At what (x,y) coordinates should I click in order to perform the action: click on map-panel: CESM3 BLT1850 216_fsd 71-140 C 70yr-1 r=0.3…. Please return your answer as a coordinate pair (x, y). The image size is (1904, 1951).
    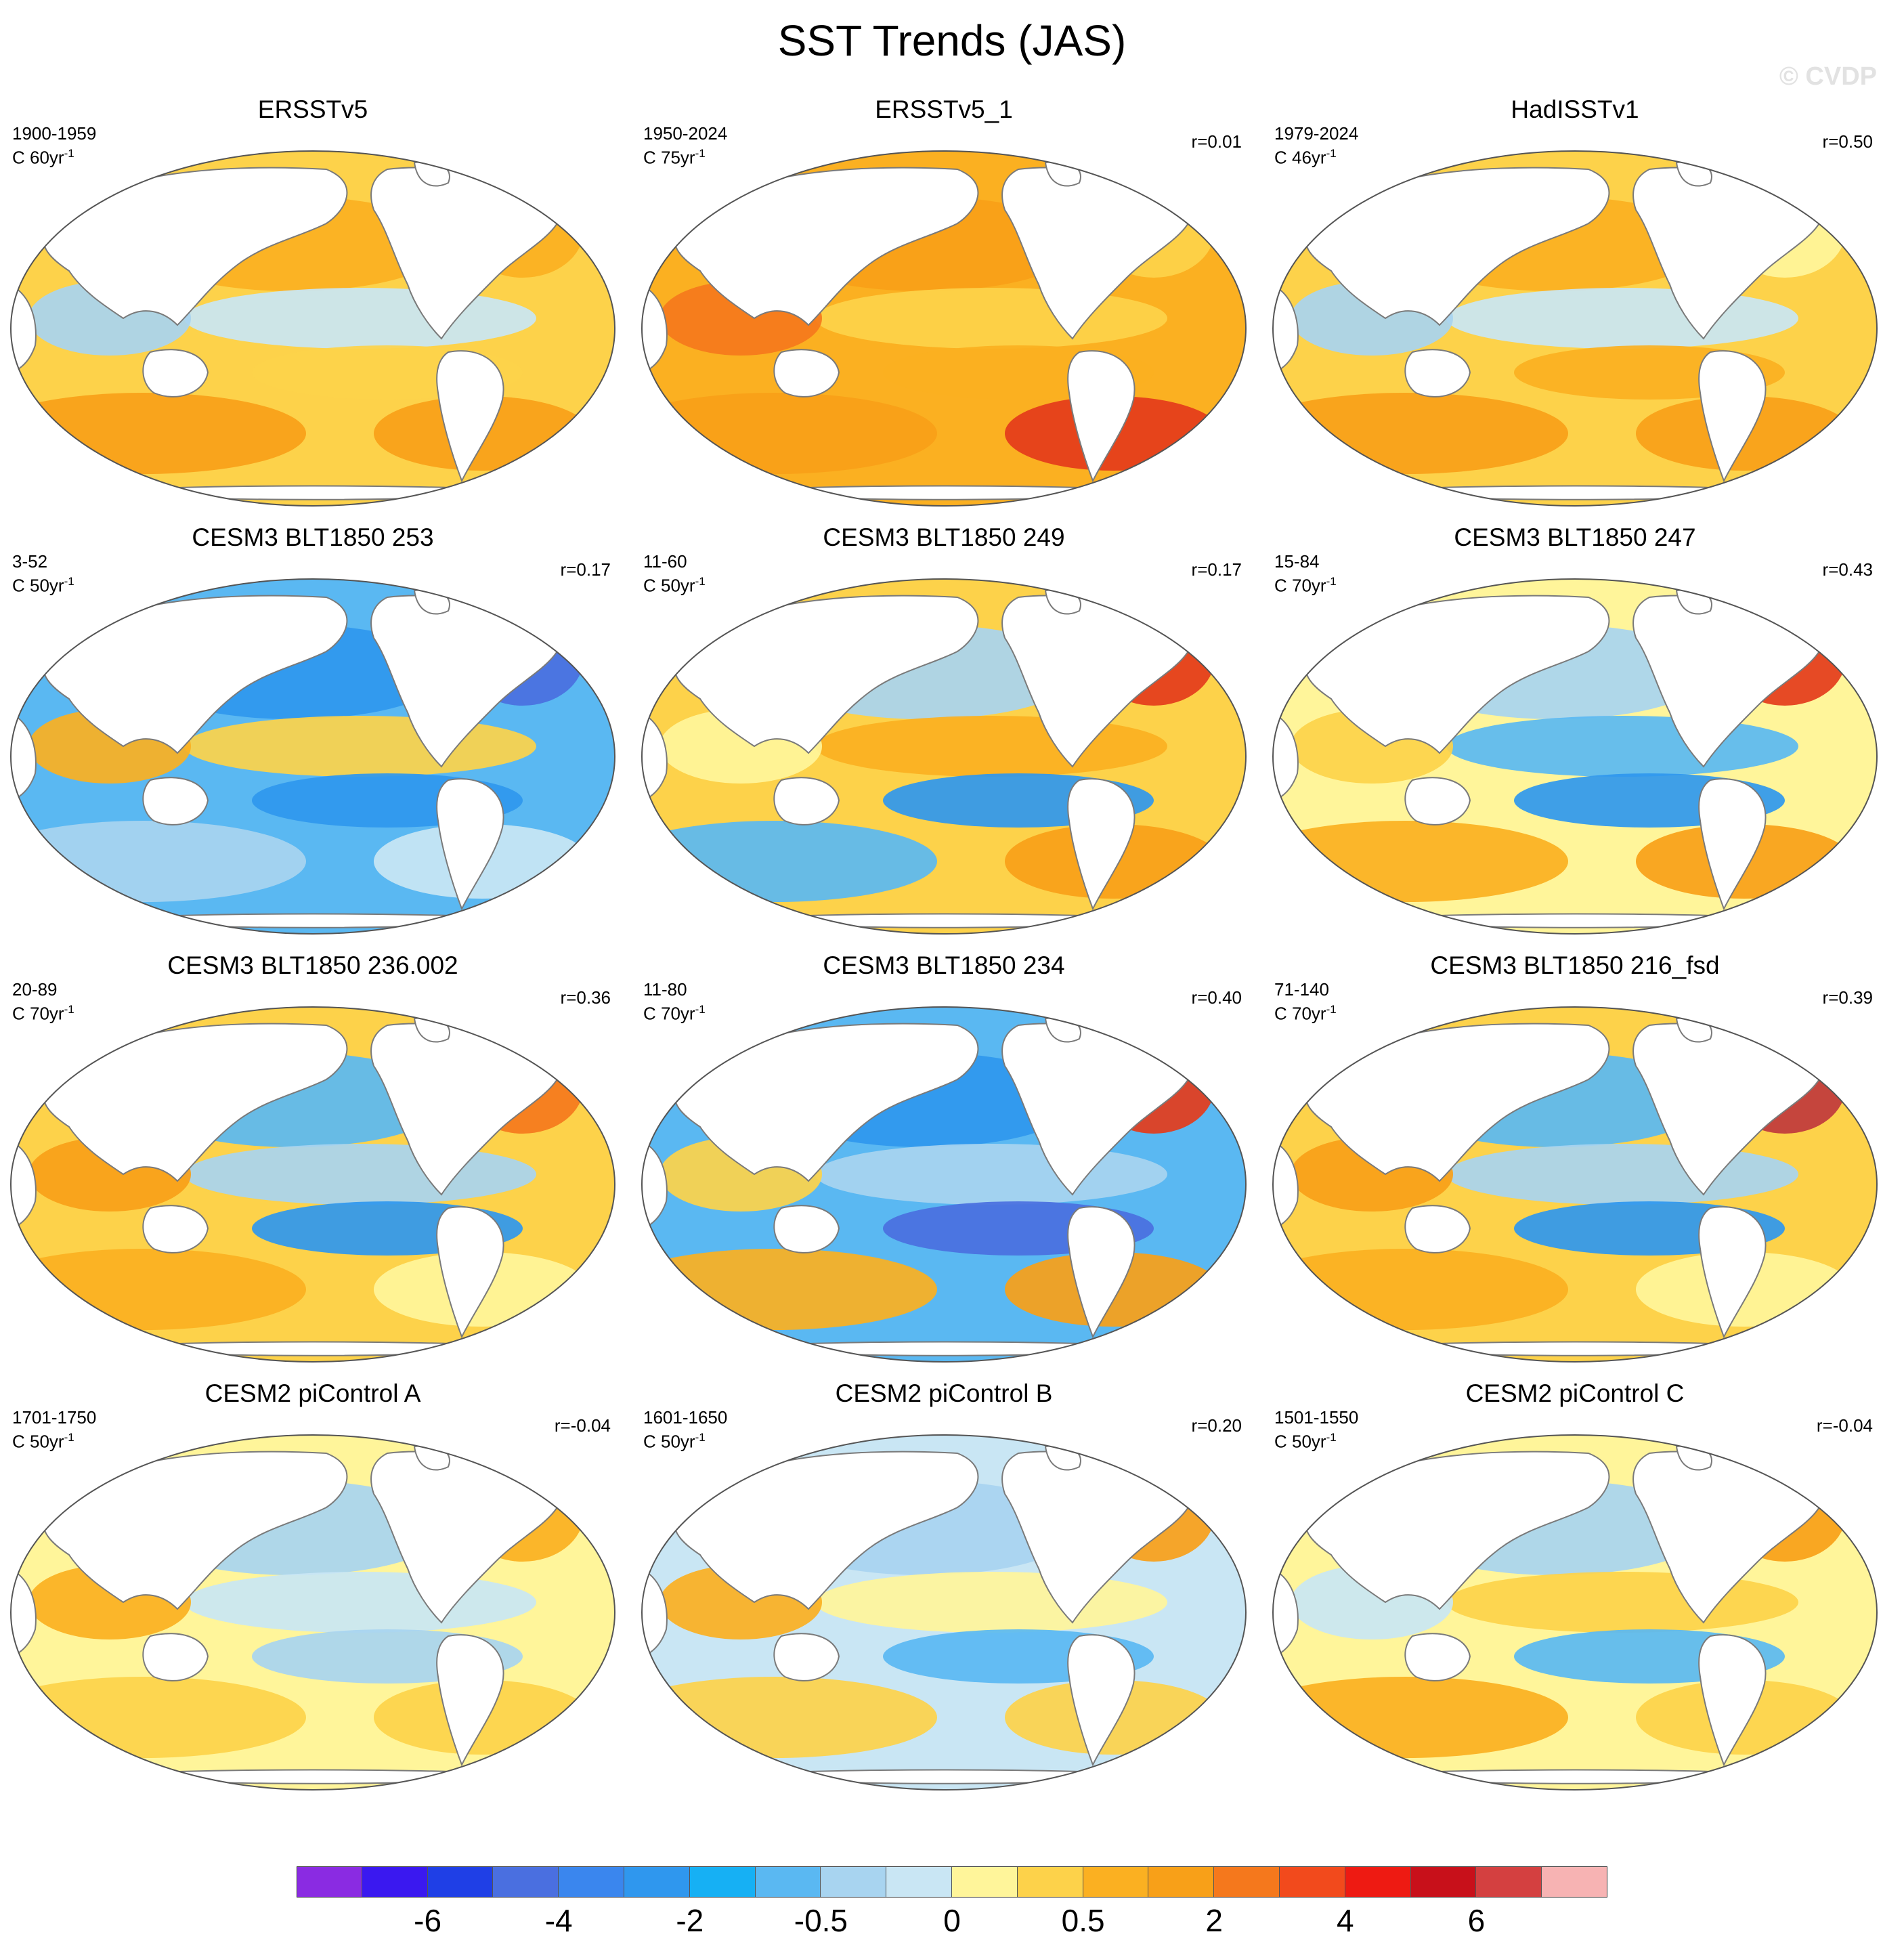
    Looking at the image, I should click on (1575, 1157).